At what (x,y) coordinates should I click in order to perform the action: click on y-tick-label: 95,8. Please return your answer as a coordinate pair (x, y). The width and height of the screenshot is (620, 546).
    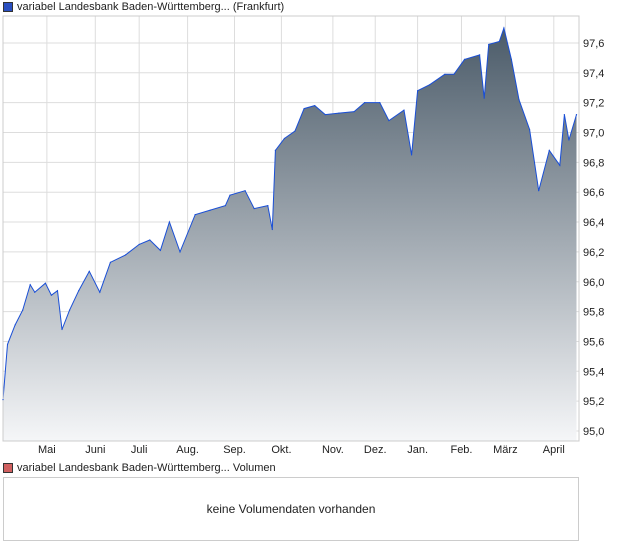
    Looking at the image, I should click on (593, 313).